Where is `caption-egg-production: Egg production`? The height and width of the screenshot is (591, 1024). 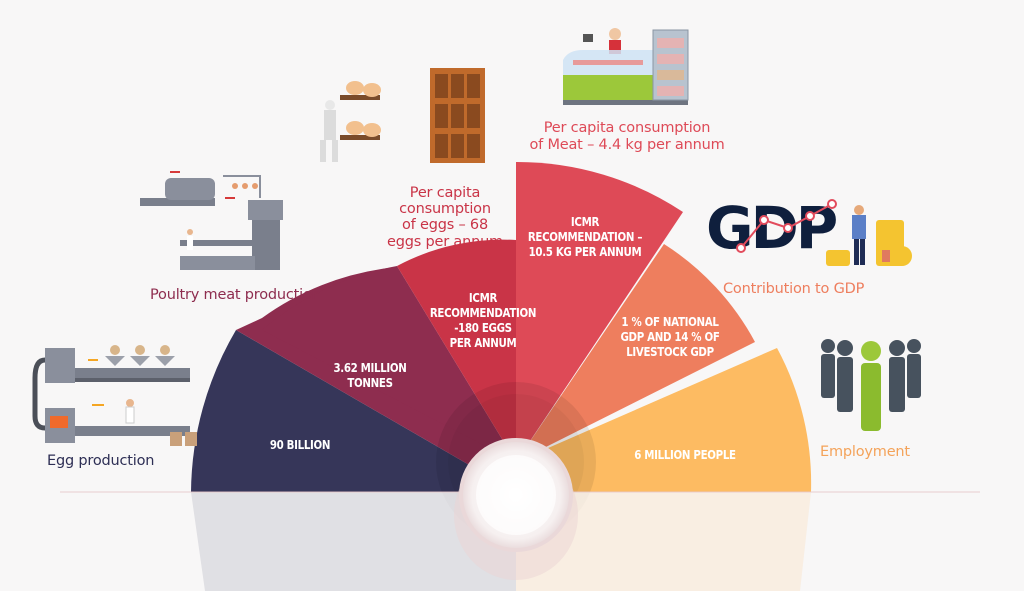
caption-egg-production: Egg production is located at coordinates (101, 461).